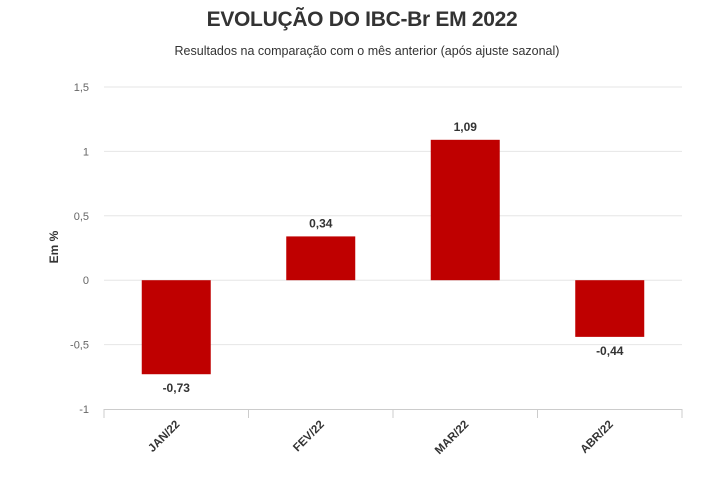 The width and height of the screenshot is (724, 480). Describe the element at coordinates (81, 88) in the screenshot. I see `y-tick-label: 1,5` at that location.